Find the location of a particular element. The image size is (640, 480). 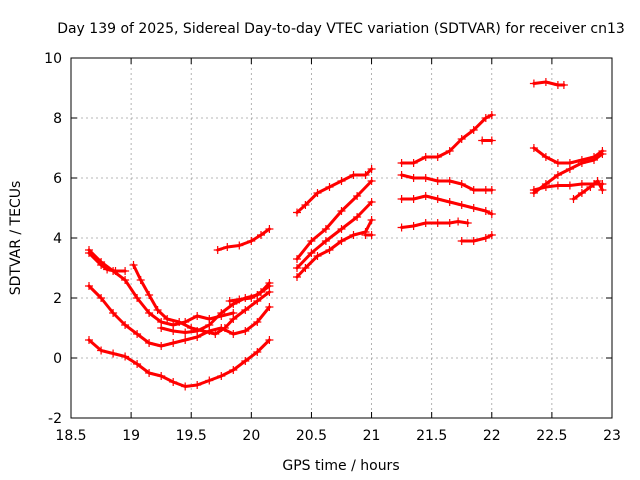

y-axis-label: SDTVAR / TECUs is located at coordinates (16, 238).